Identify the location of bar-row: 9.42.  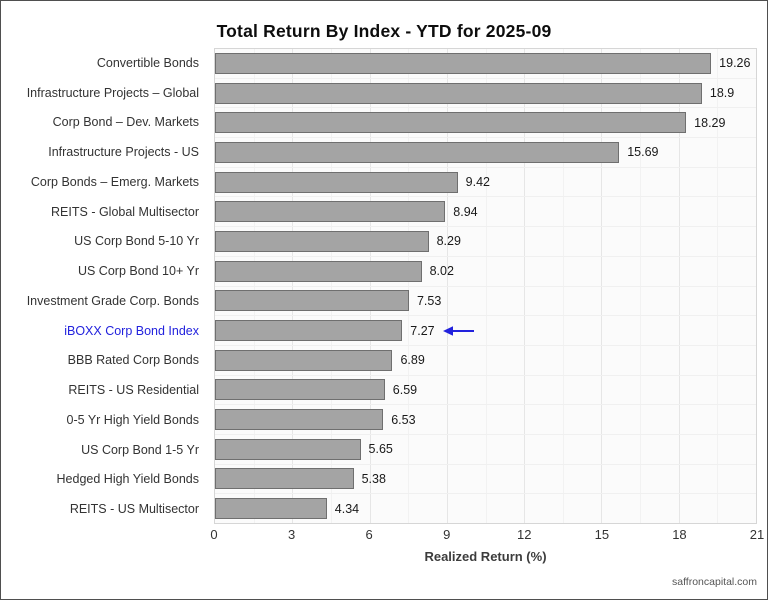
(485, 183).